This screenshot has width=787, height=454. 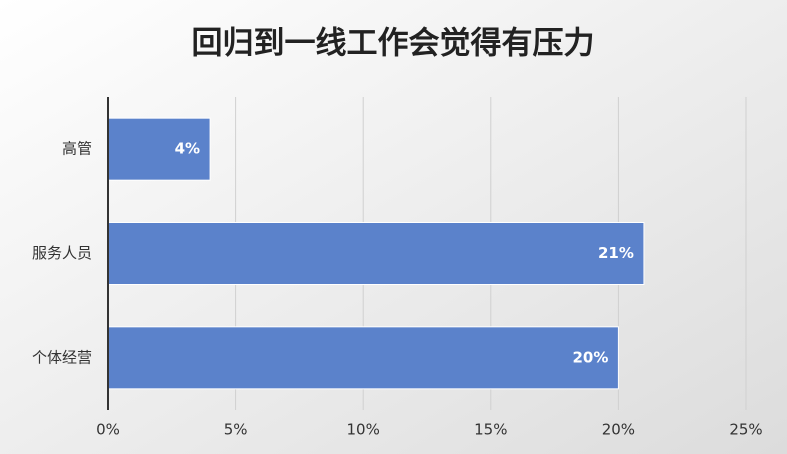 I want to click on x-tick-label: 20%, so click(x=618, y=430).